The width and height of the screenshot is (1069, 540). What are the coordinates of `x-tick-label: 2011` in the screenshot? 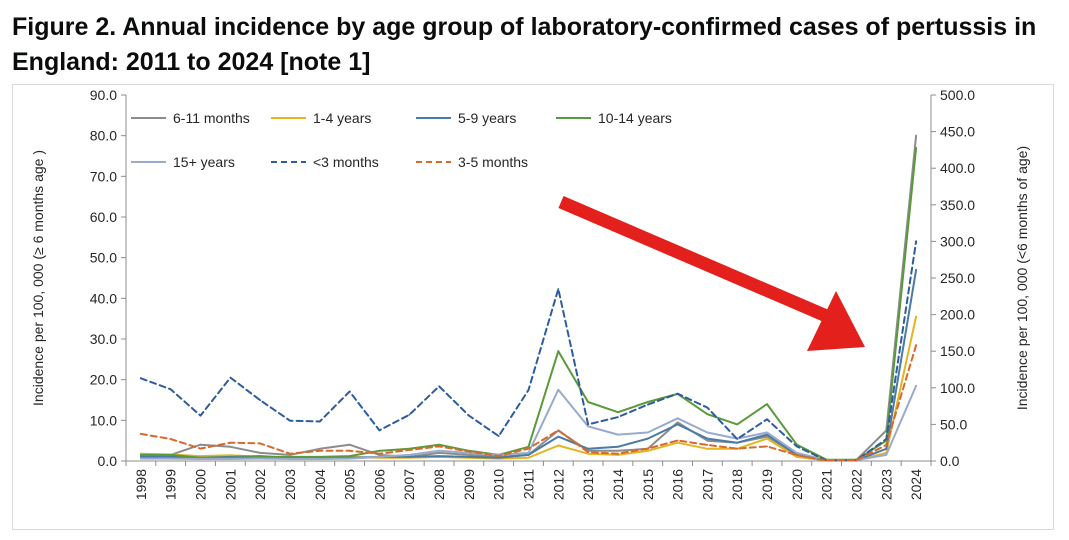 It's located at (529, 484).